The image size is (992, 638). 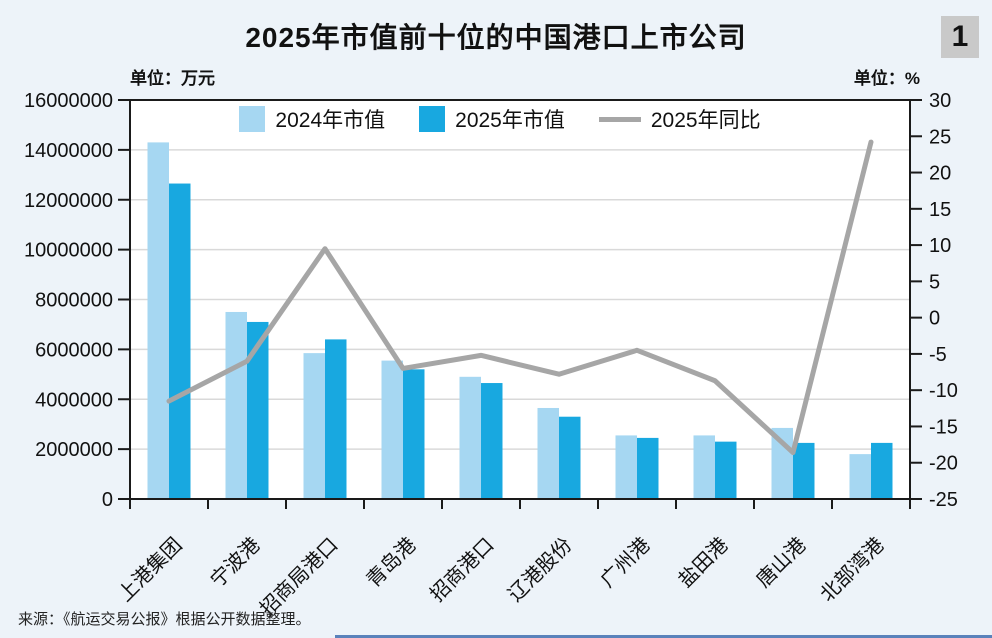 What do you see at coordinates (940, 137) in the screenshot?
I see `right-axis-tick-label: 25` at bounding box center [940, 137].